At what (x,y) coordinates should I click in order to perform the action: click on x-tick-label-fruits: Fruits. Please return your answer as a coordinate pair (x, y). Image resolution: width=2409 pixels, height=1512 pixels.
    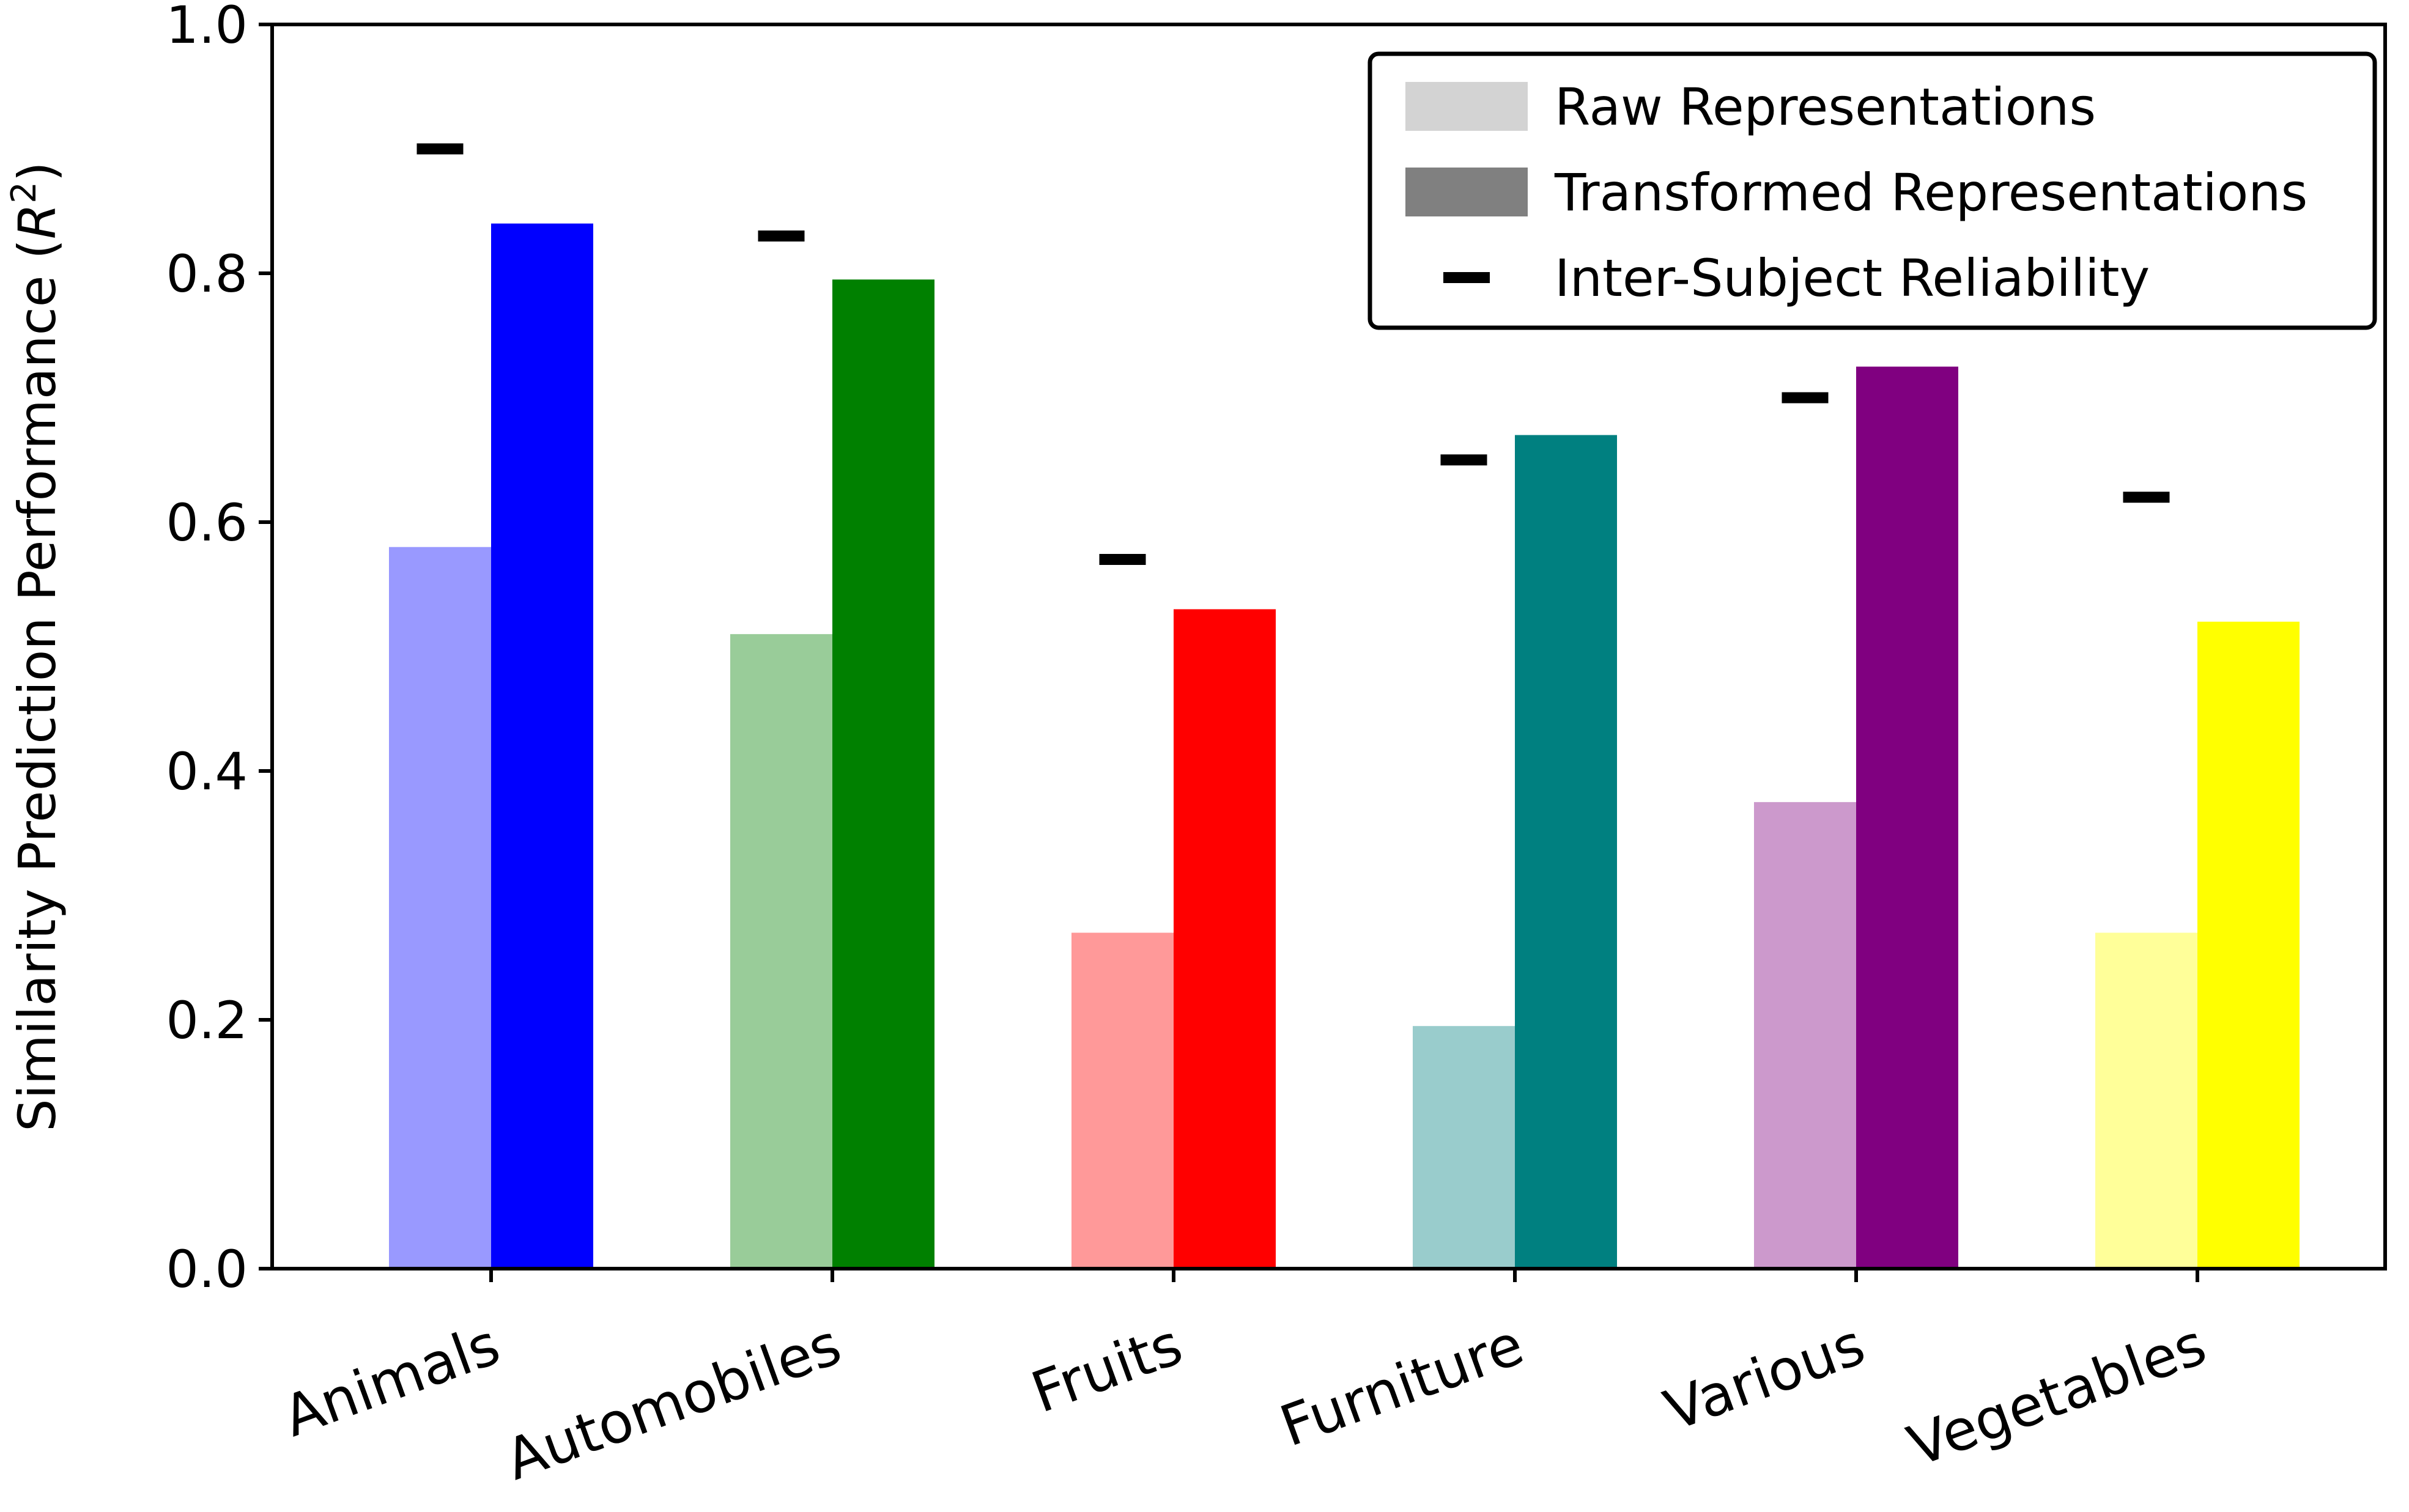
    Looking at the image, I should click on (1106, 1369).